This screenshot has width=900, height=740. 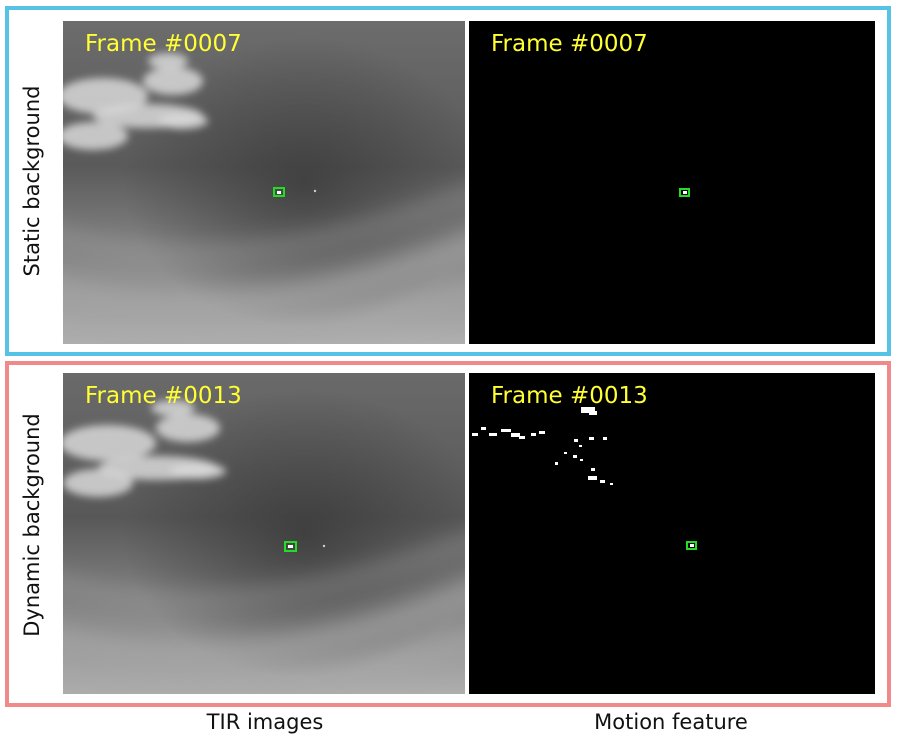 What do you see at coordinates (163, 396) in the screenshot?
I see `frame-label-tir-dynamic: Frame #0013` at bounding box center [163, 396].